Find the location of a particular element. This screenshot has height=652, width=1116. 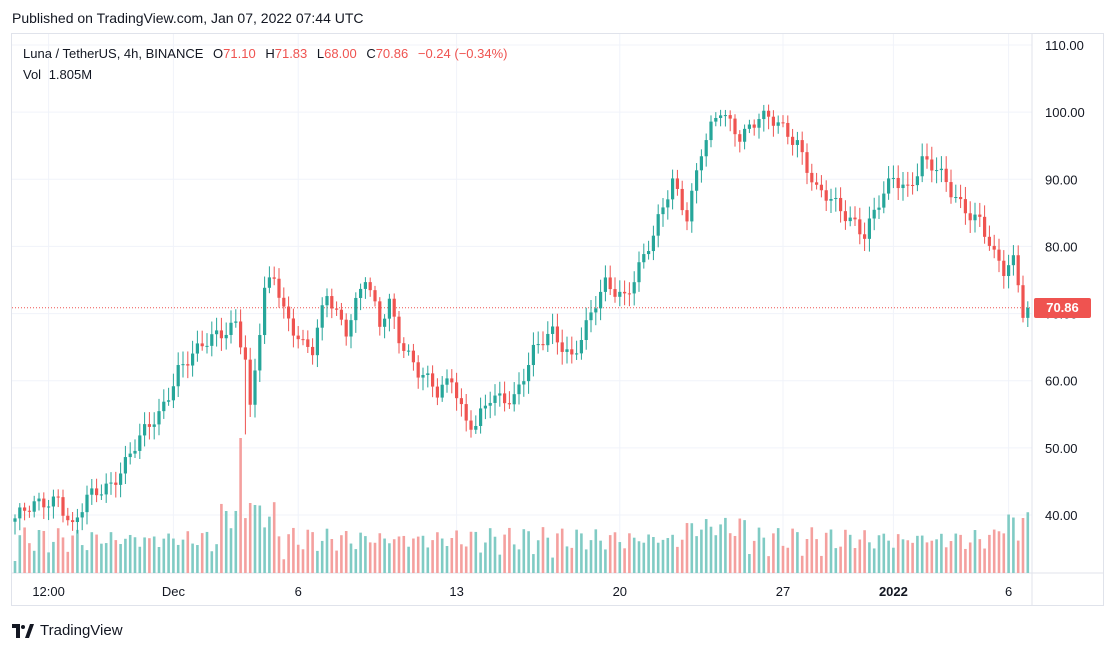

brand-name: TradingView is located at coordinates (81, 630).